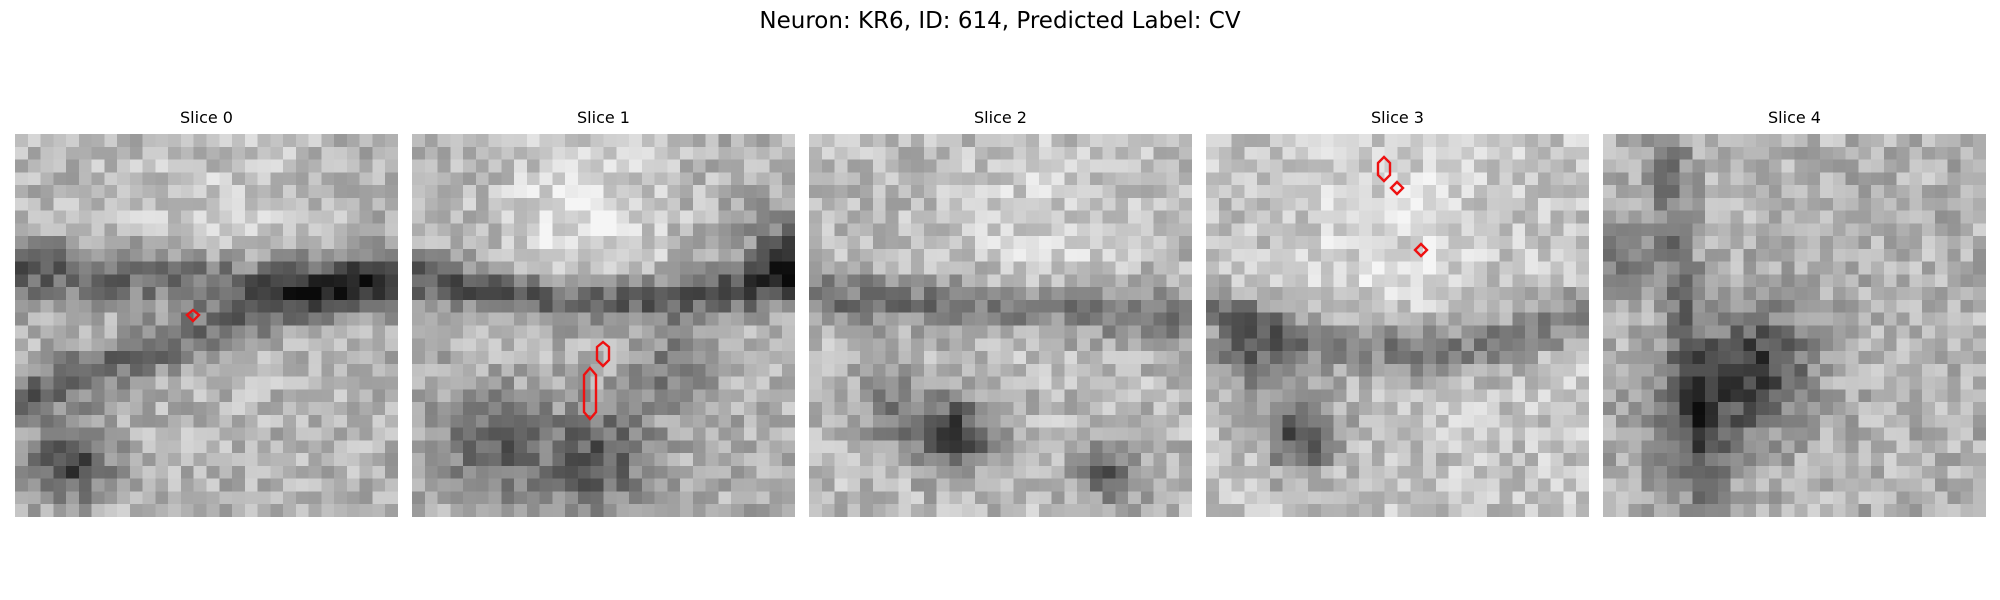  Describe the element at coordinates (1397, 117) in the screenshot. I see `slice-title: Slice 3` at that location.